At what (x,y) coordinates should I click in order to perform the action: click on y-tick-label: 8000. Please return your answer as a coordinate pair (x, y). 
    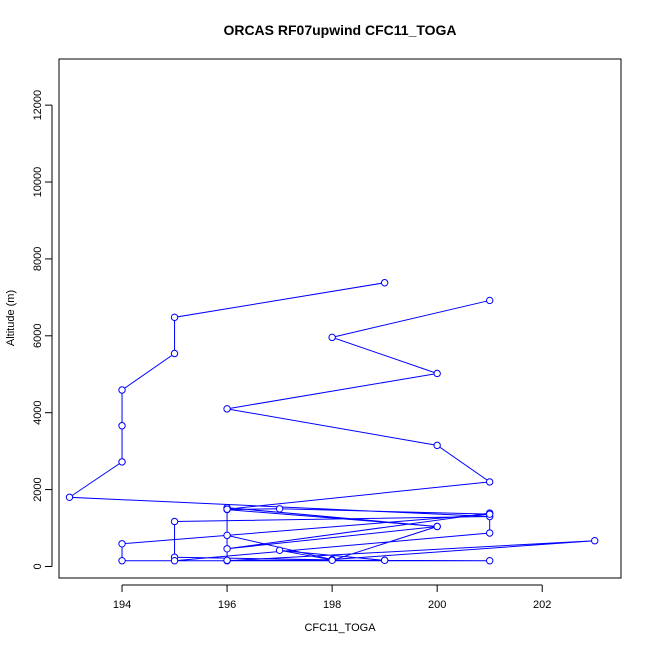
    Looking at the image, I should click on (38, 259).